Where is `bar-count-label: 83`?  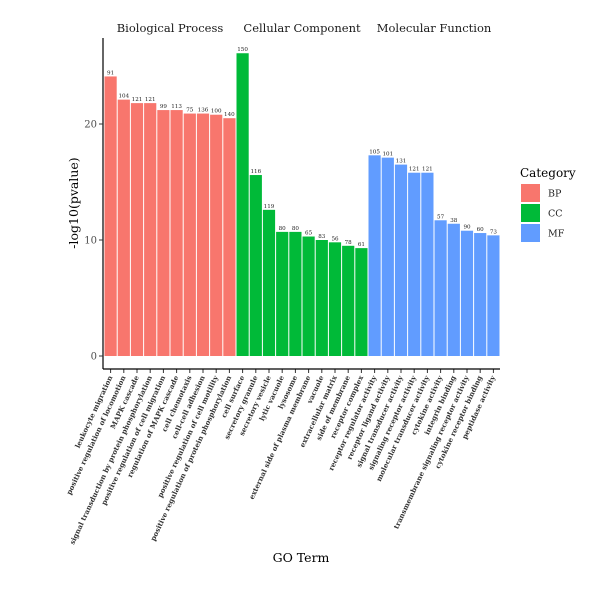 bar-count-label: 83 is located at coordinates (322, 237).